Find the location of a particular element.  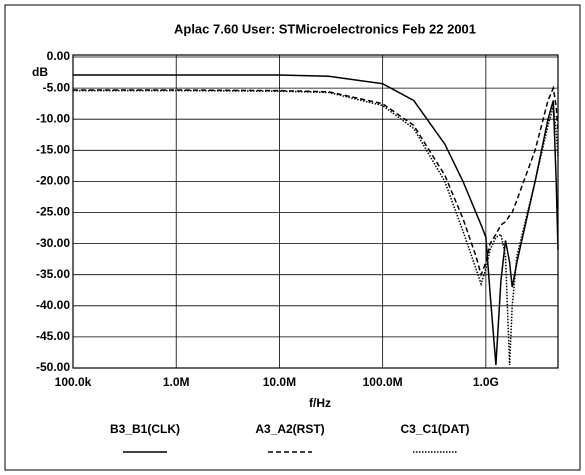

y-tick-label: -20.00 is located at coordinates (53, 181).